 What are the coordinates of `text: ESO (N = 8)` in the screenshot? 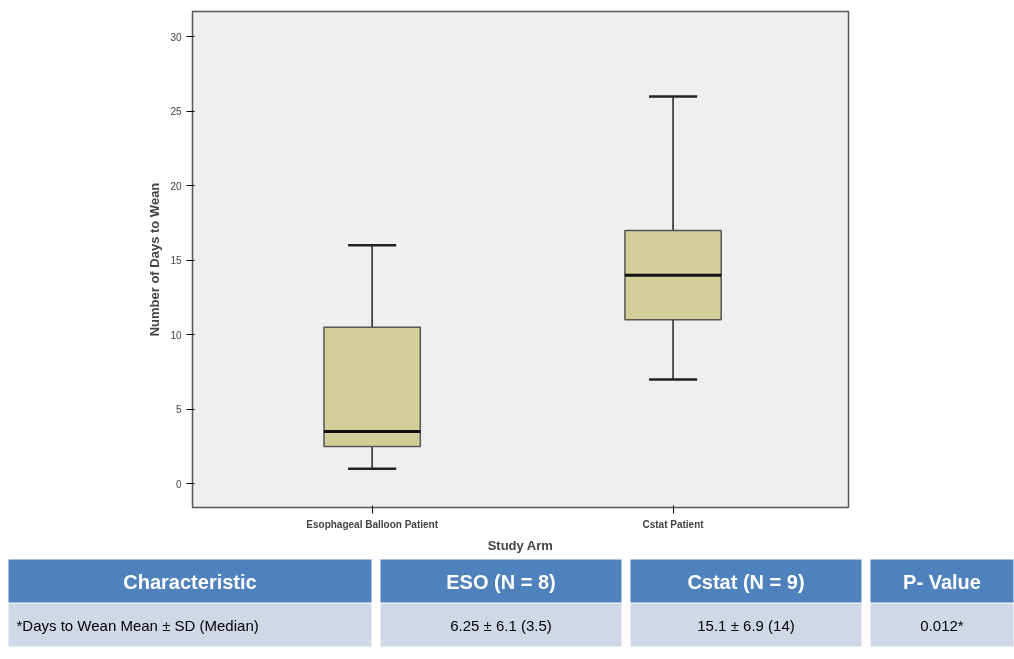 It's located at (501, 581).